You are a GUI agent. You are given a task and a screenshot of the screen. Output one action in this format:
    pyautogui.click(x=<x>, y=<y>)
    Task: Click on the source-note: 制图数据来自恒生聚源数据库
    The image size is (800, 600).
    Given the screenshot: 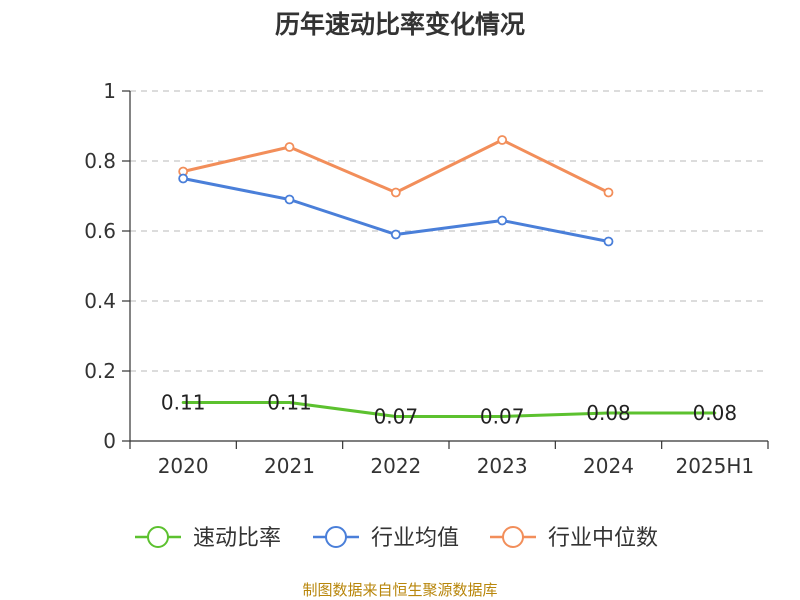 What is the action you would take?
    pyautogui.click(x=399, y=590)
    